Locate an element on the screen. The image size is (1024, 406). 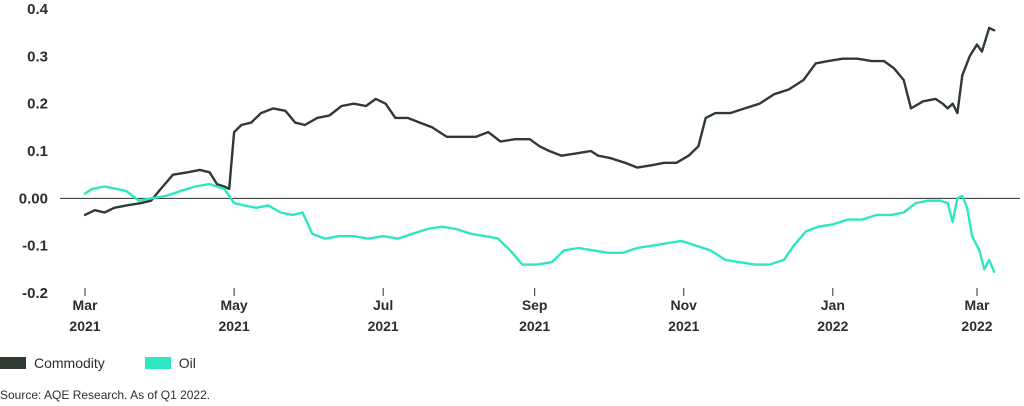
x-tick-month: Jan is located at coordinates (833, 305).